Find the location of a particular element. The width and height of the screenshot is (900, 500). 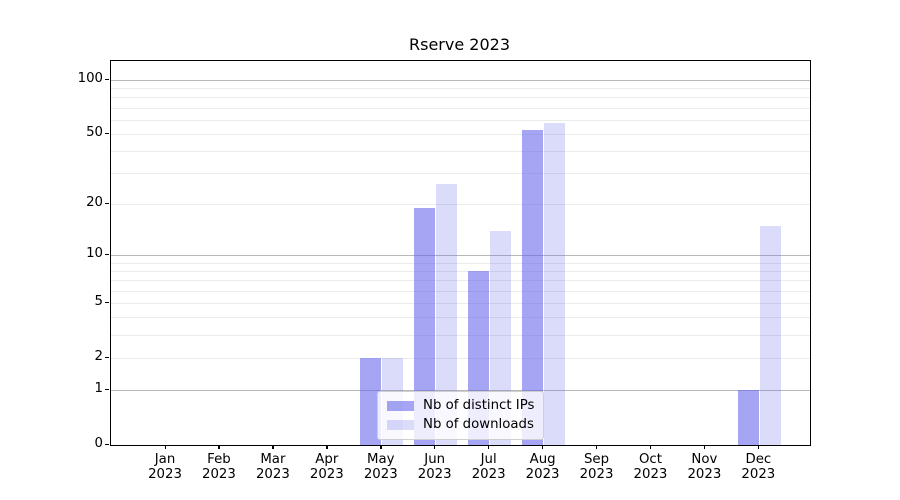

x-tick-label-aug: Aug 2023 is located at coordinates (542, 467).